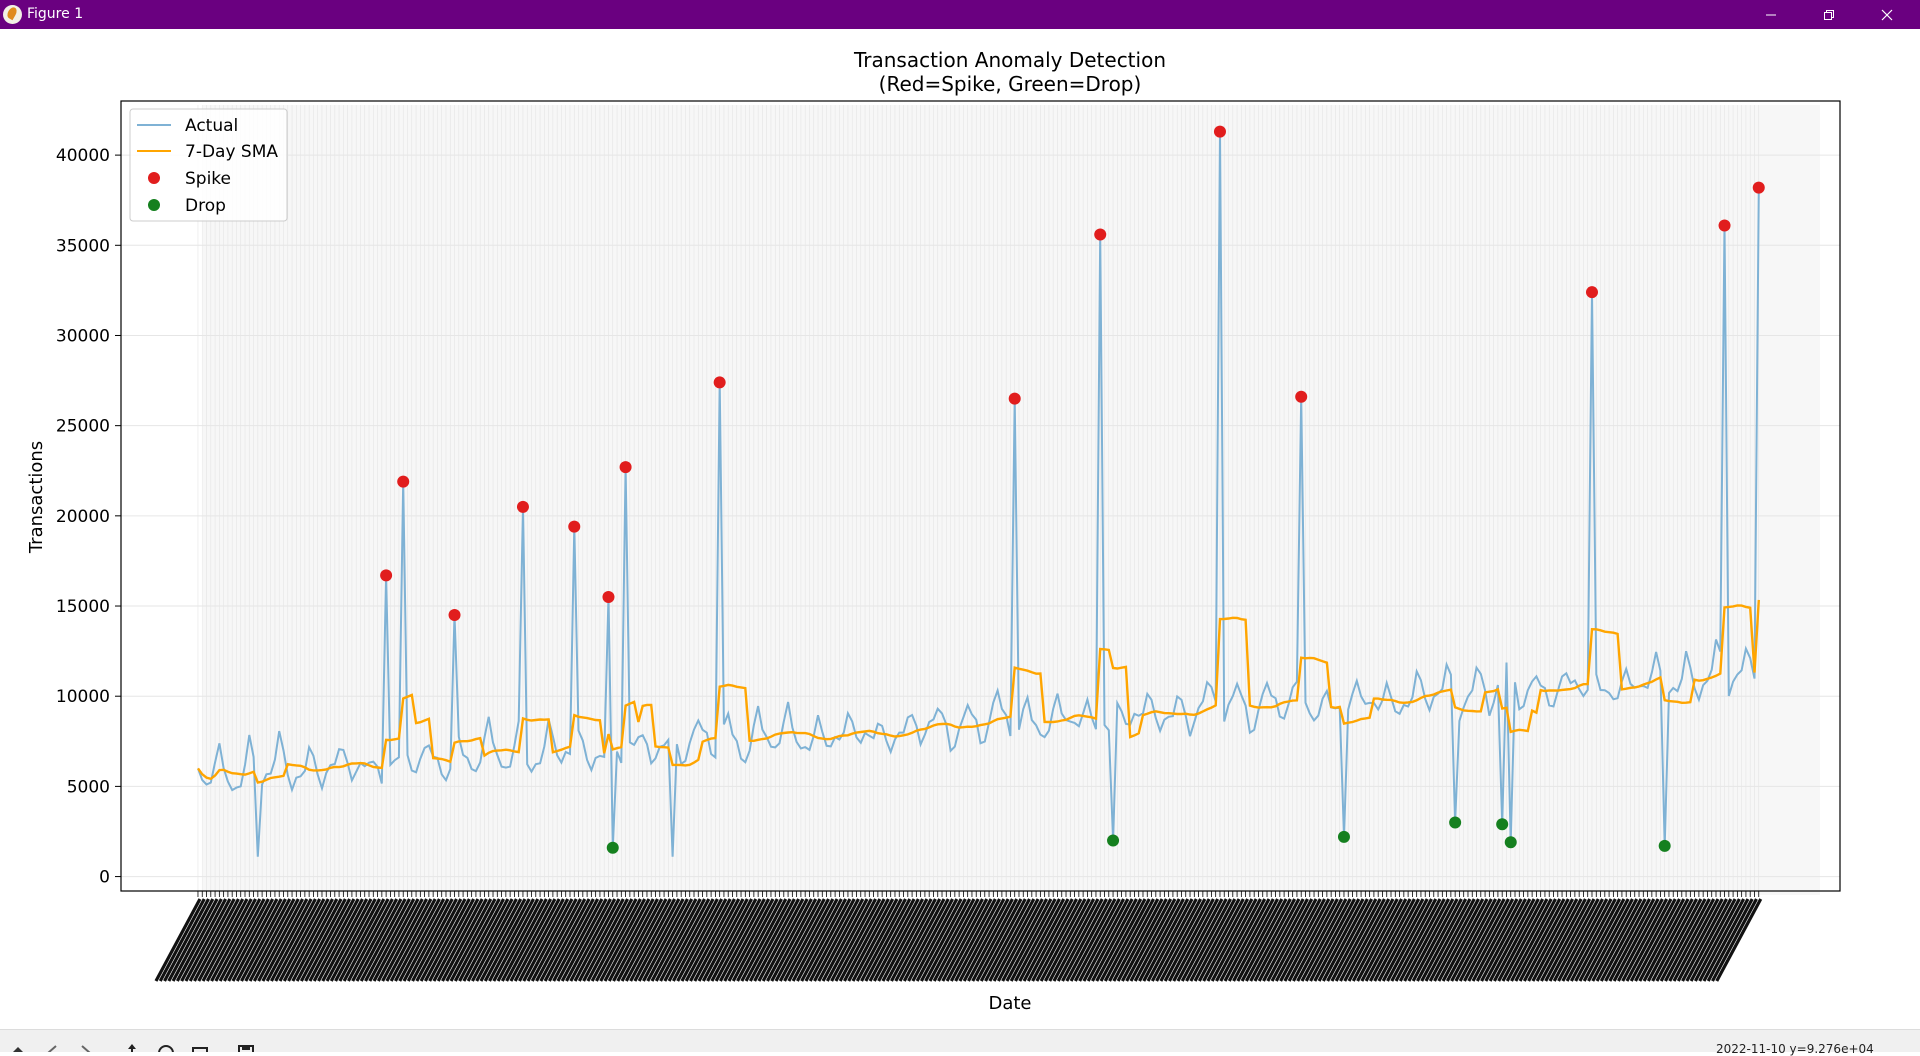 The width and height of the screenshot is (1920, 1056). Describe the element at coordinates (83, 336) in the screenshot. I see `y-tick-label: 30000` at that location.